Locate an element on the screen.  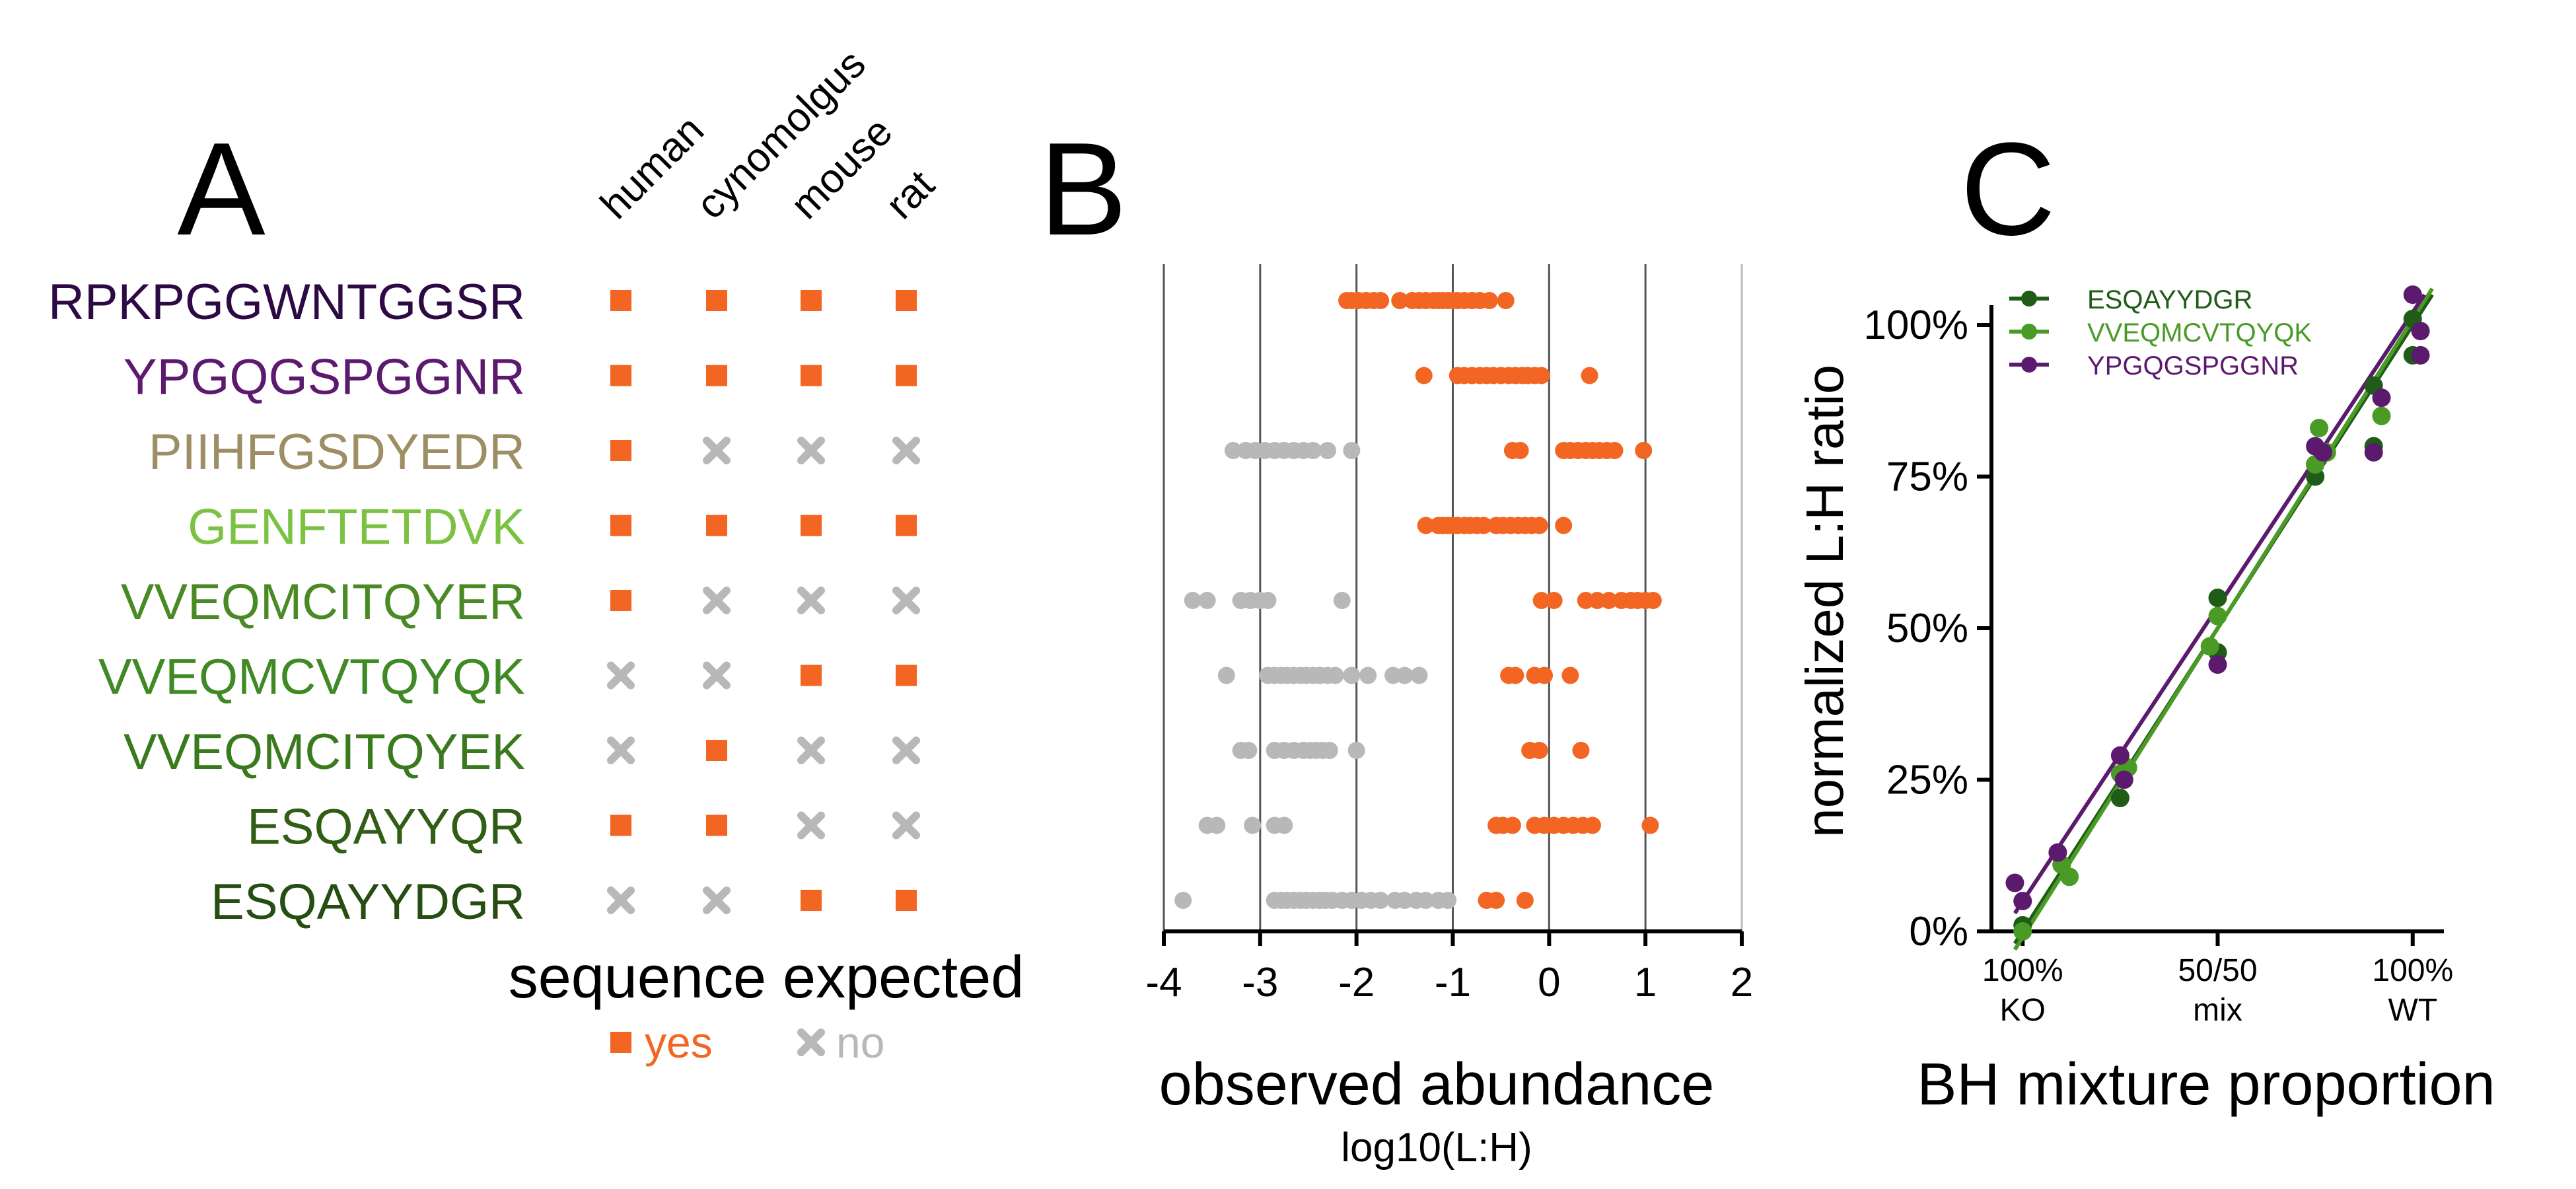
x-tick-label: 0 is located at coordinates (1549, 982).